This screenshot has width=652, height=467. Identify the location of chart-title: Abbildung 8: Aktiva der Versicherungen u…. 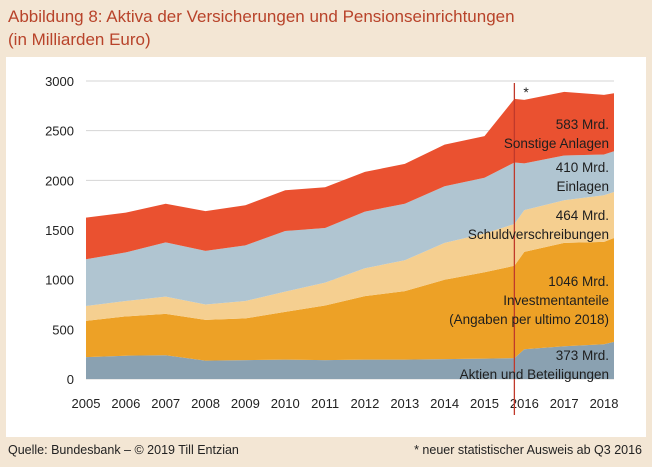
(261, 28).